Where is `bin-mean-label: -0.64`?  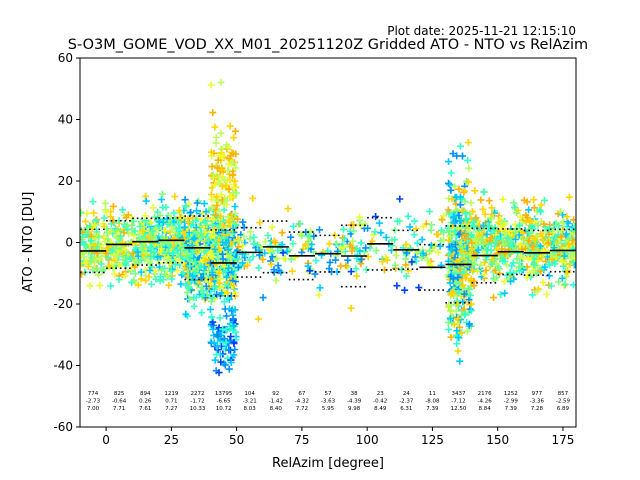 bin-mean-label: -0.64 is located at coordinates (119, 402).